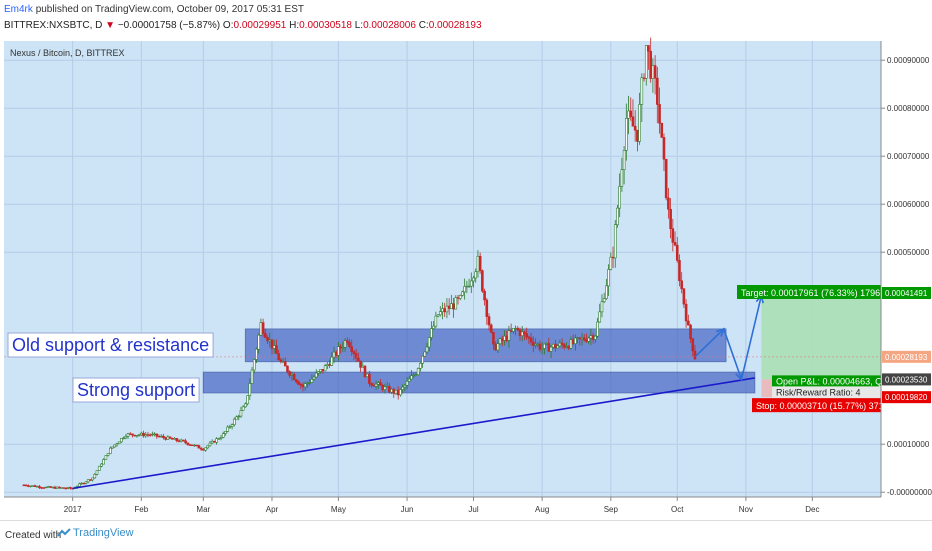 Image resolution: width=932 pixels, height=551 pixels. What do you see at coordinates (407, 509) in the screenshot?
I see `time-tick-label: Jun` at bounding box center [407, 509].